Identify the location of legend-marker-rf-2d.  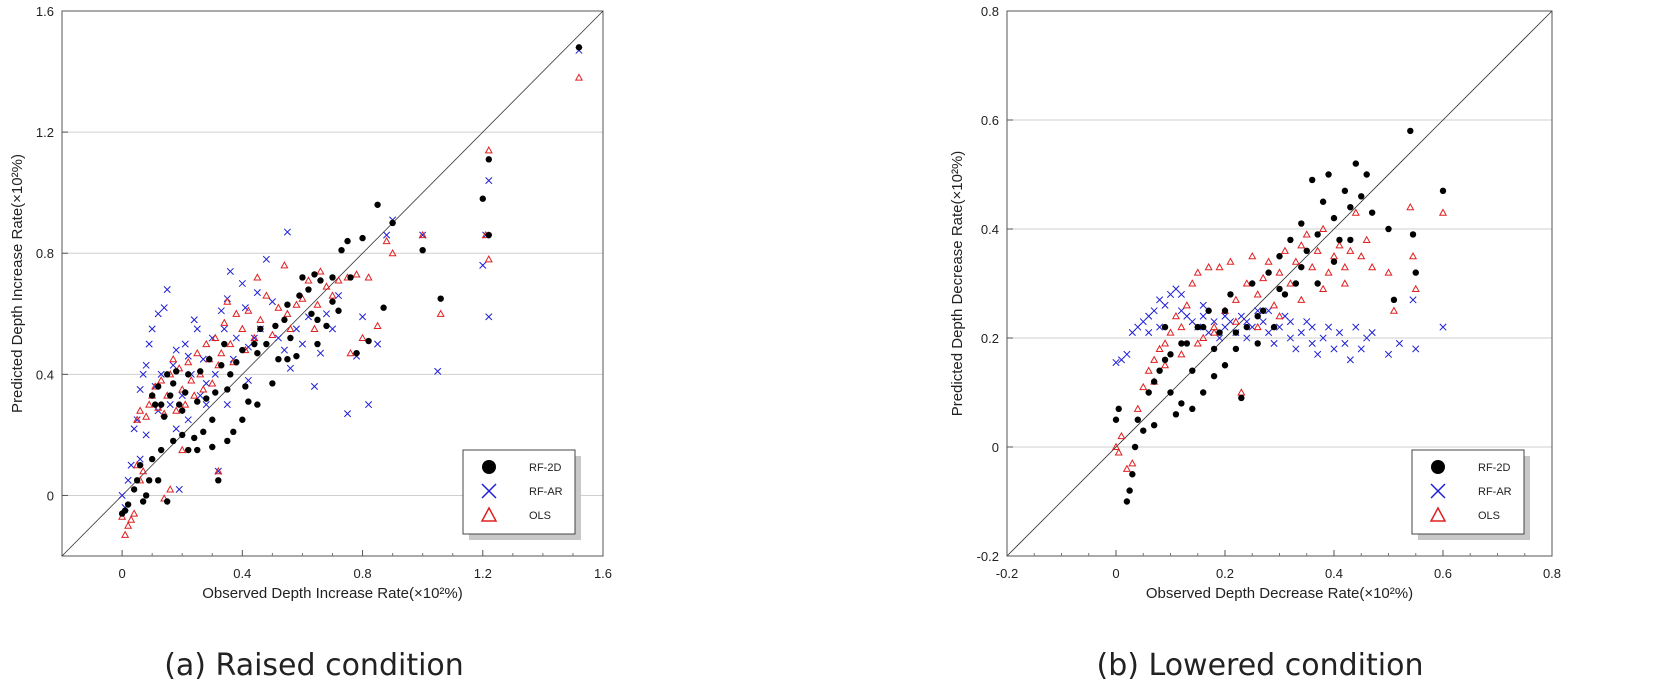
(489, 467).